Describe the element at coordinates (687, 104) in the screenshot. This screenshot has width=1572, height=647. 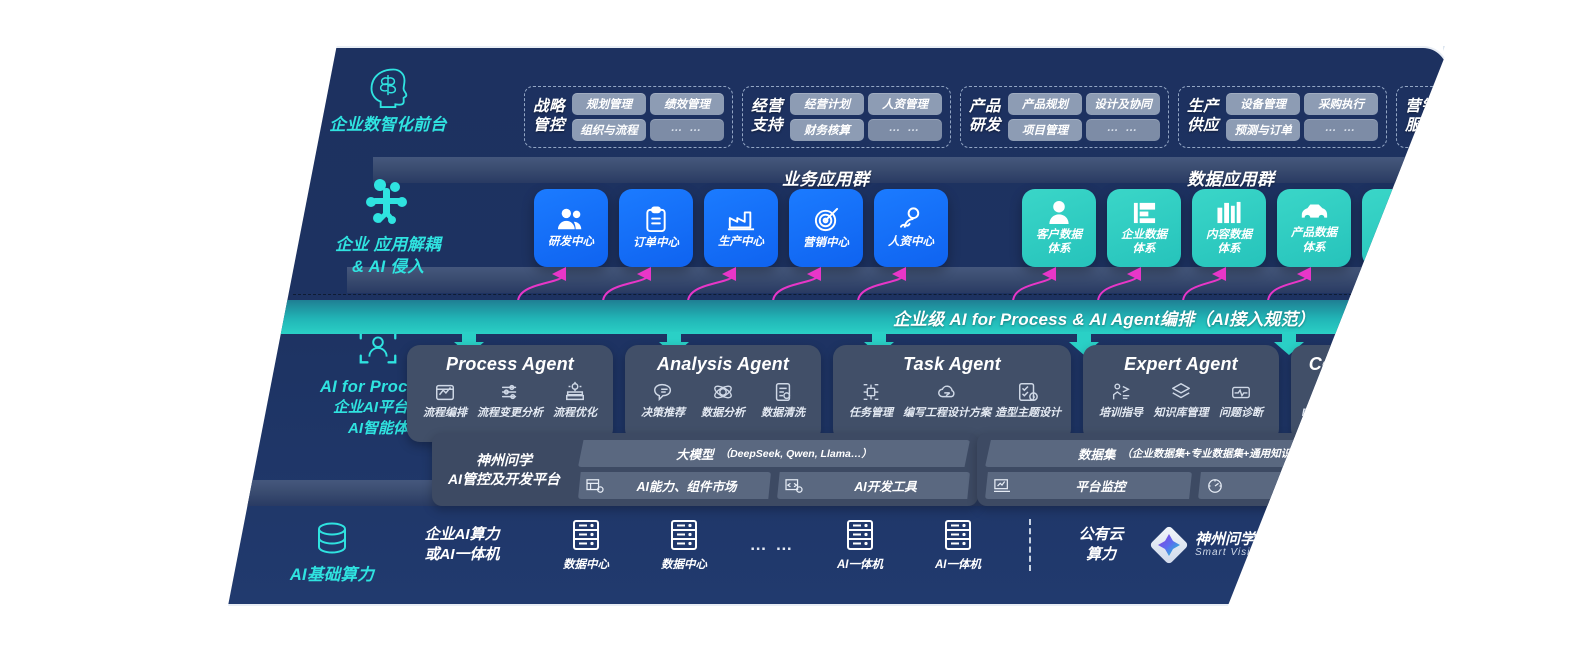
I see `domain-tile: 绩效管理` at that location.